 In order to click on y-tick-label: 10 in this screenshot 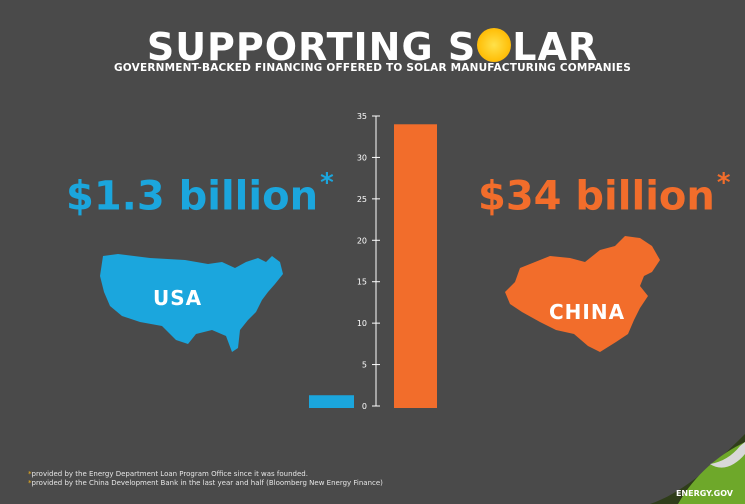, I will do `click(362, 323)`.